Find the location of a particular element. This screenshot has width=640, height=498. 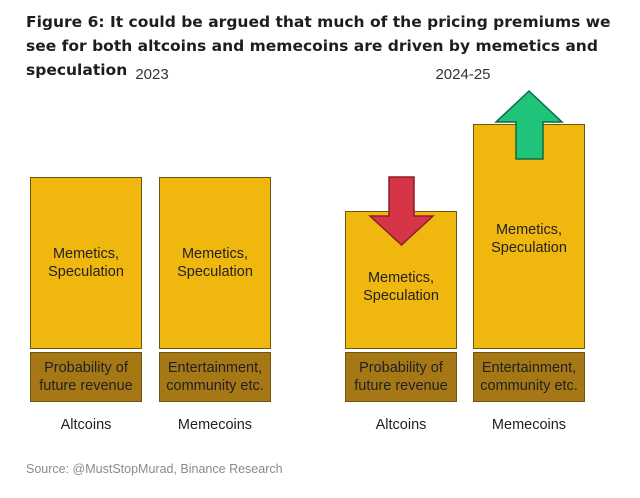

column-label-altcoins-2024: Altcoins is located at coordinates (401, 425).